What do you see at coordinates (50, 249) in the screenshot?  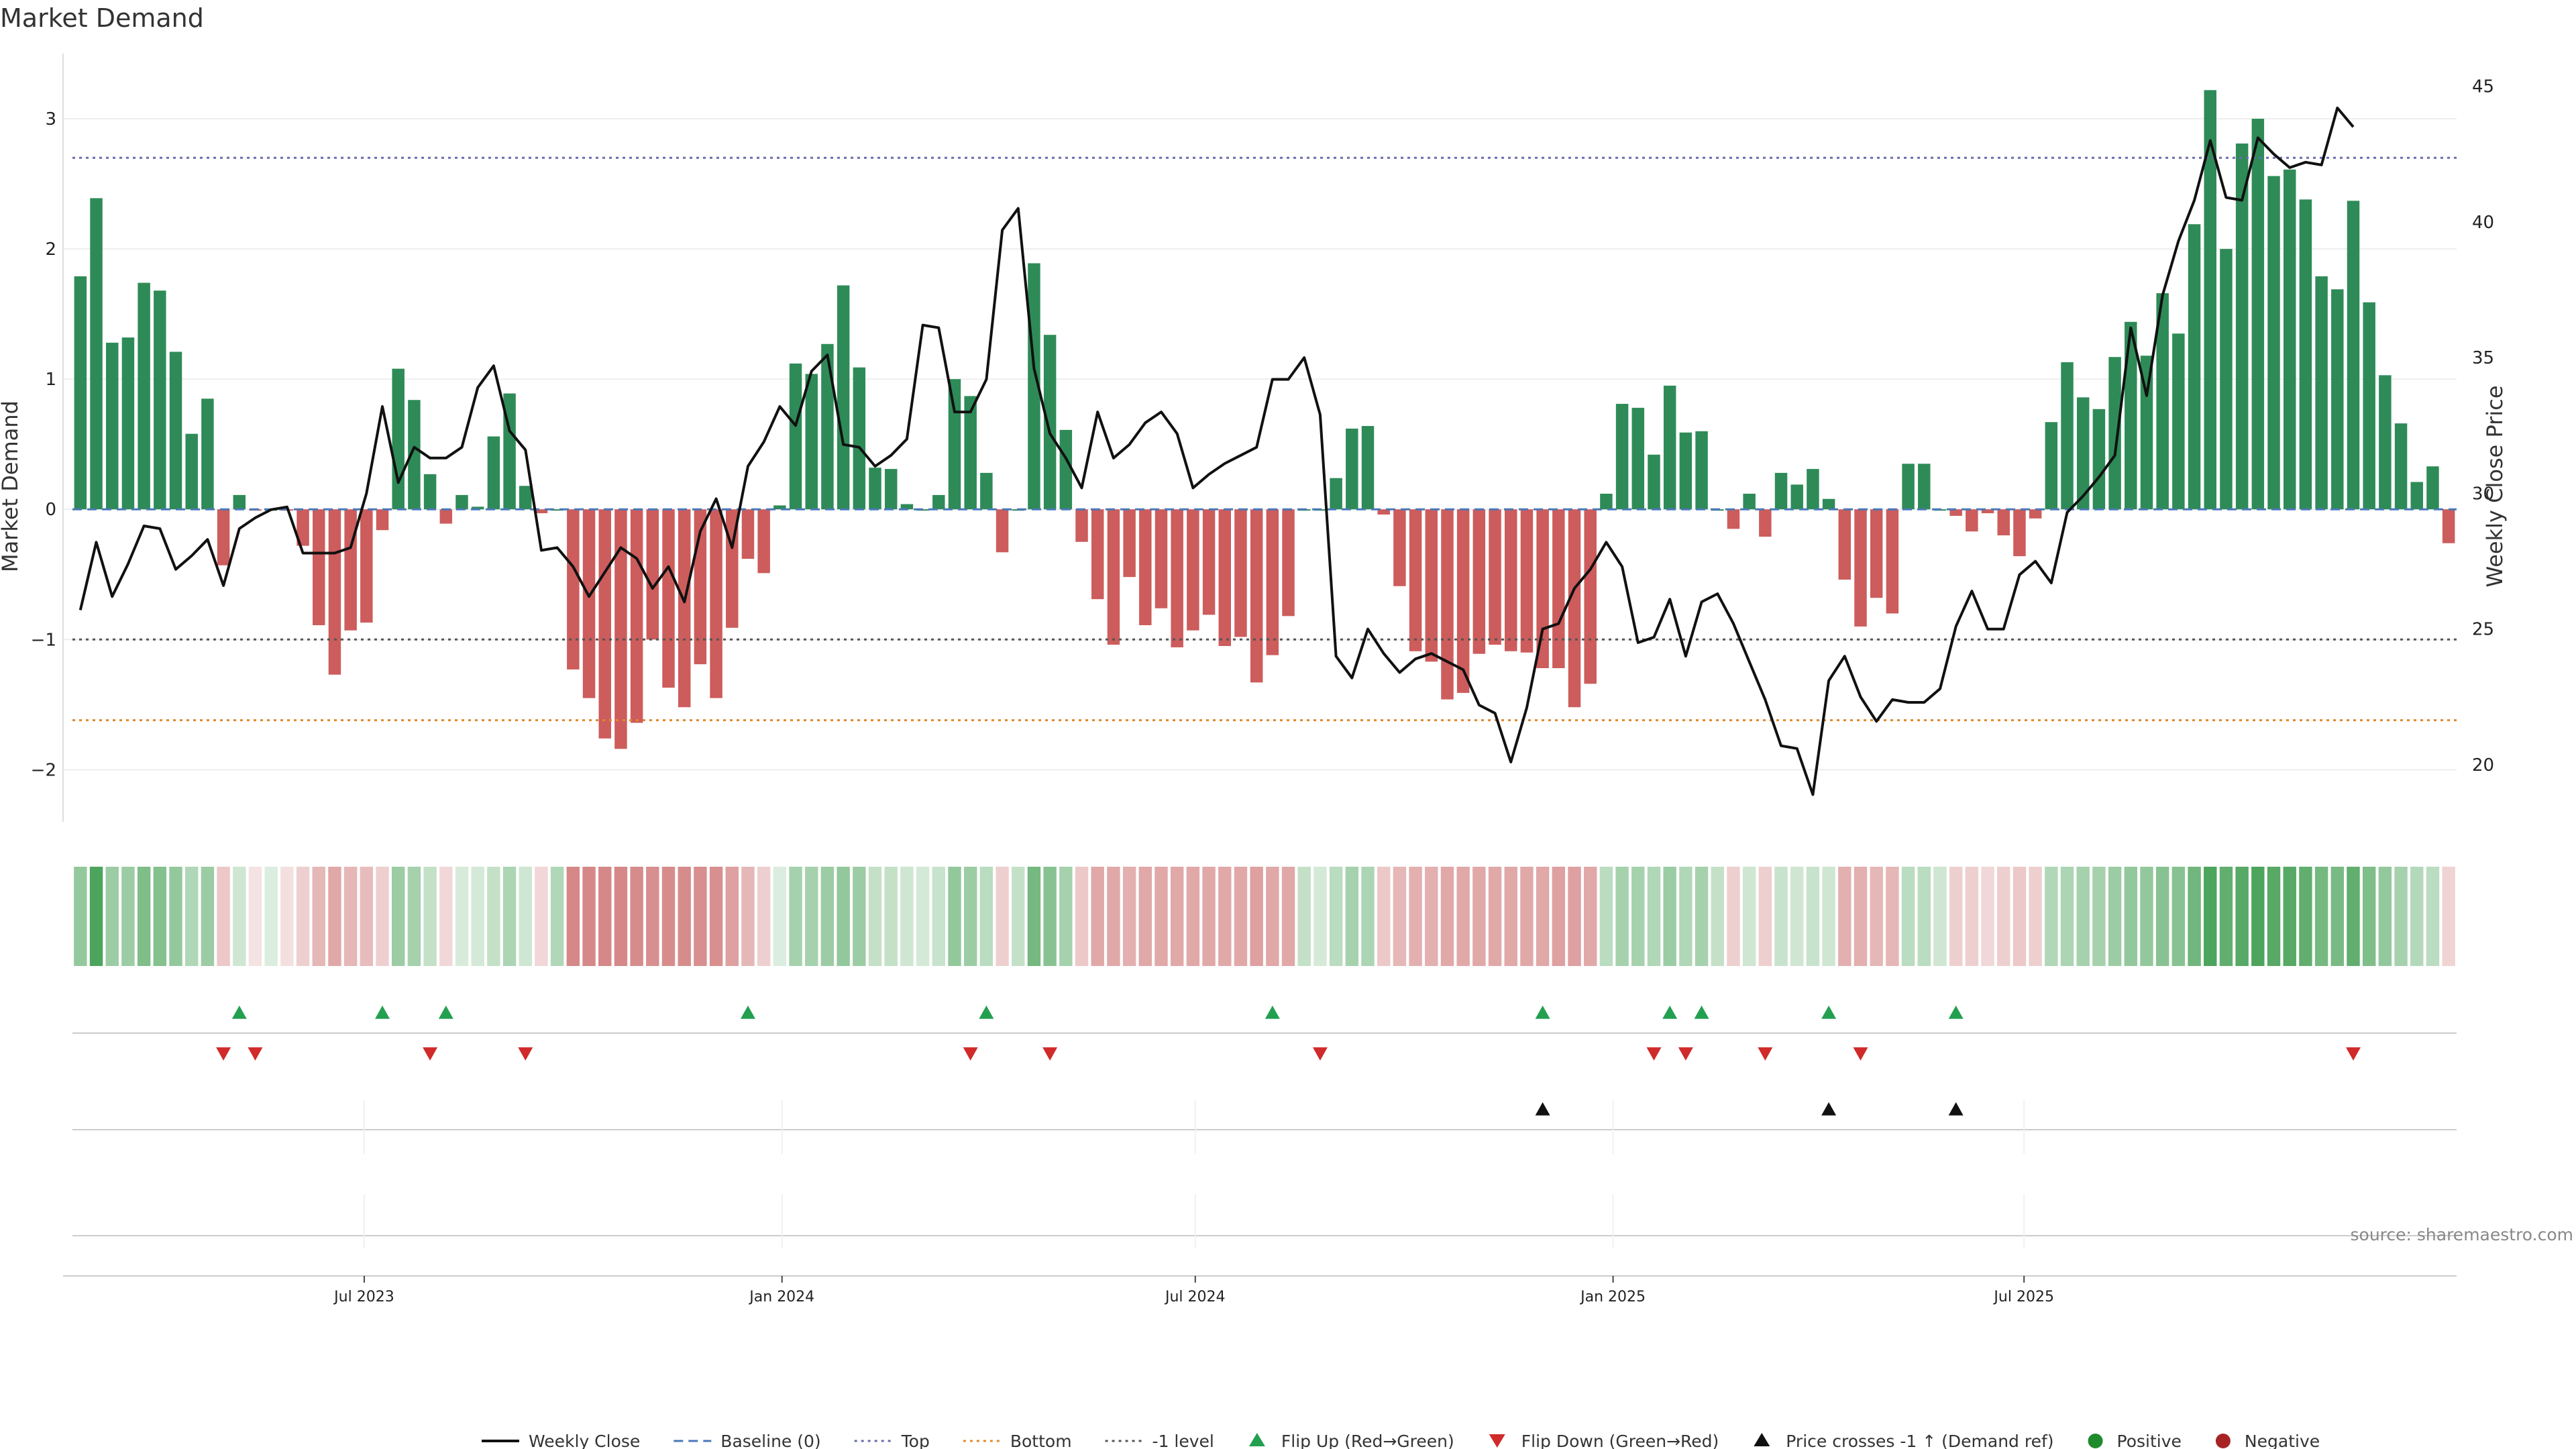 I see `y-tick-label: 2` at bounding box center [50, 249].